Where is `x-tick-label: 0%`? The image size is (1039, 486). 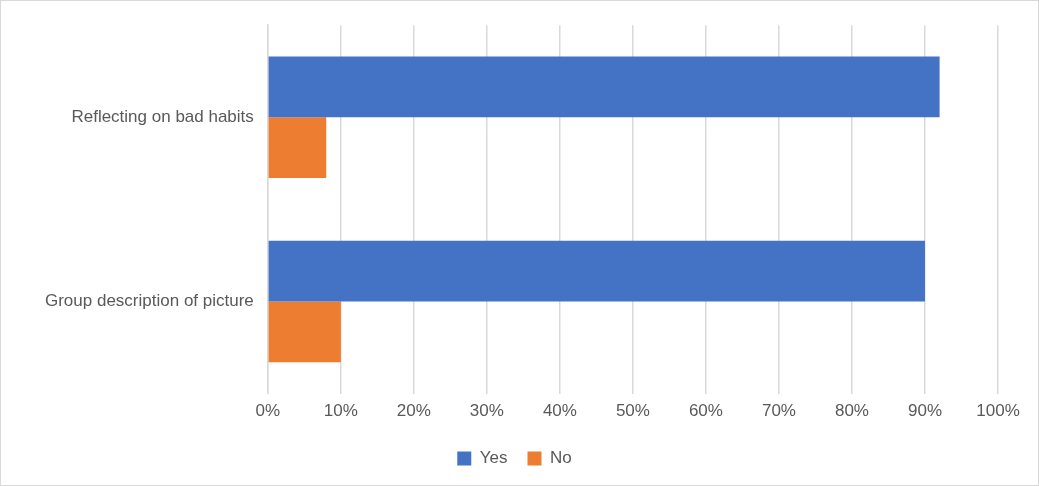 x-tick-label: 0% is located at coordinates (268, 411).